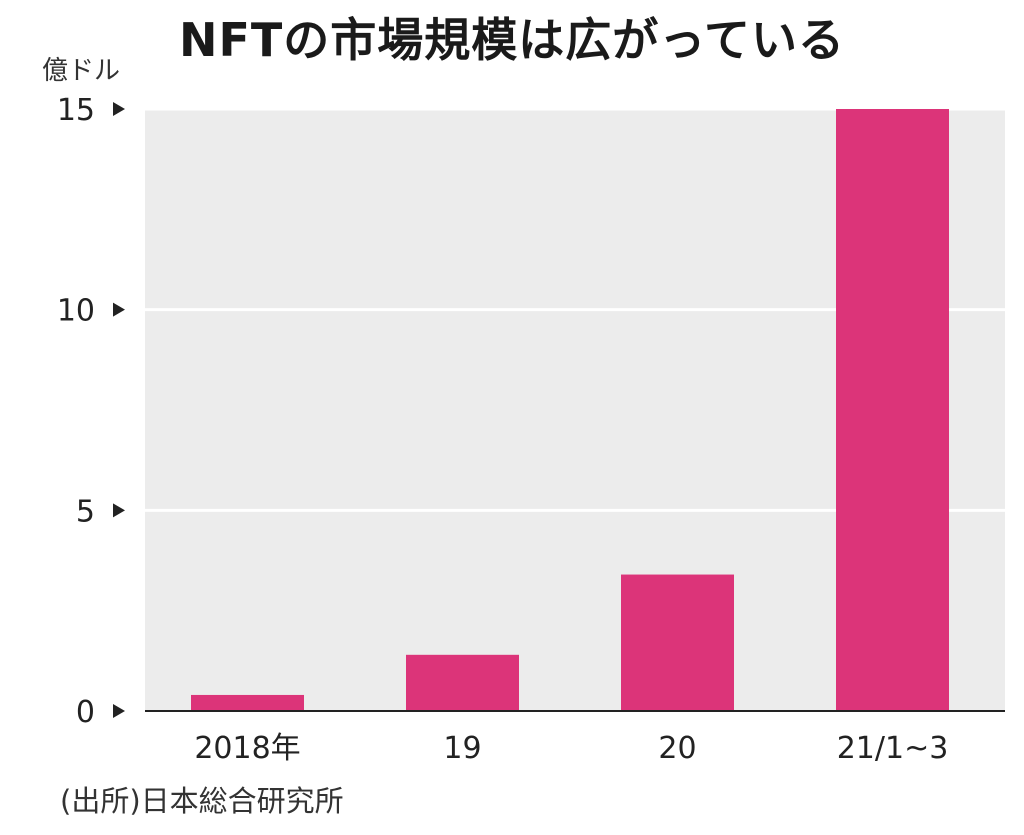  Describe the element at coordinates (91, 411) in the screenshot. I see `y-axis-ticks: 0 5 10 15` at that location.